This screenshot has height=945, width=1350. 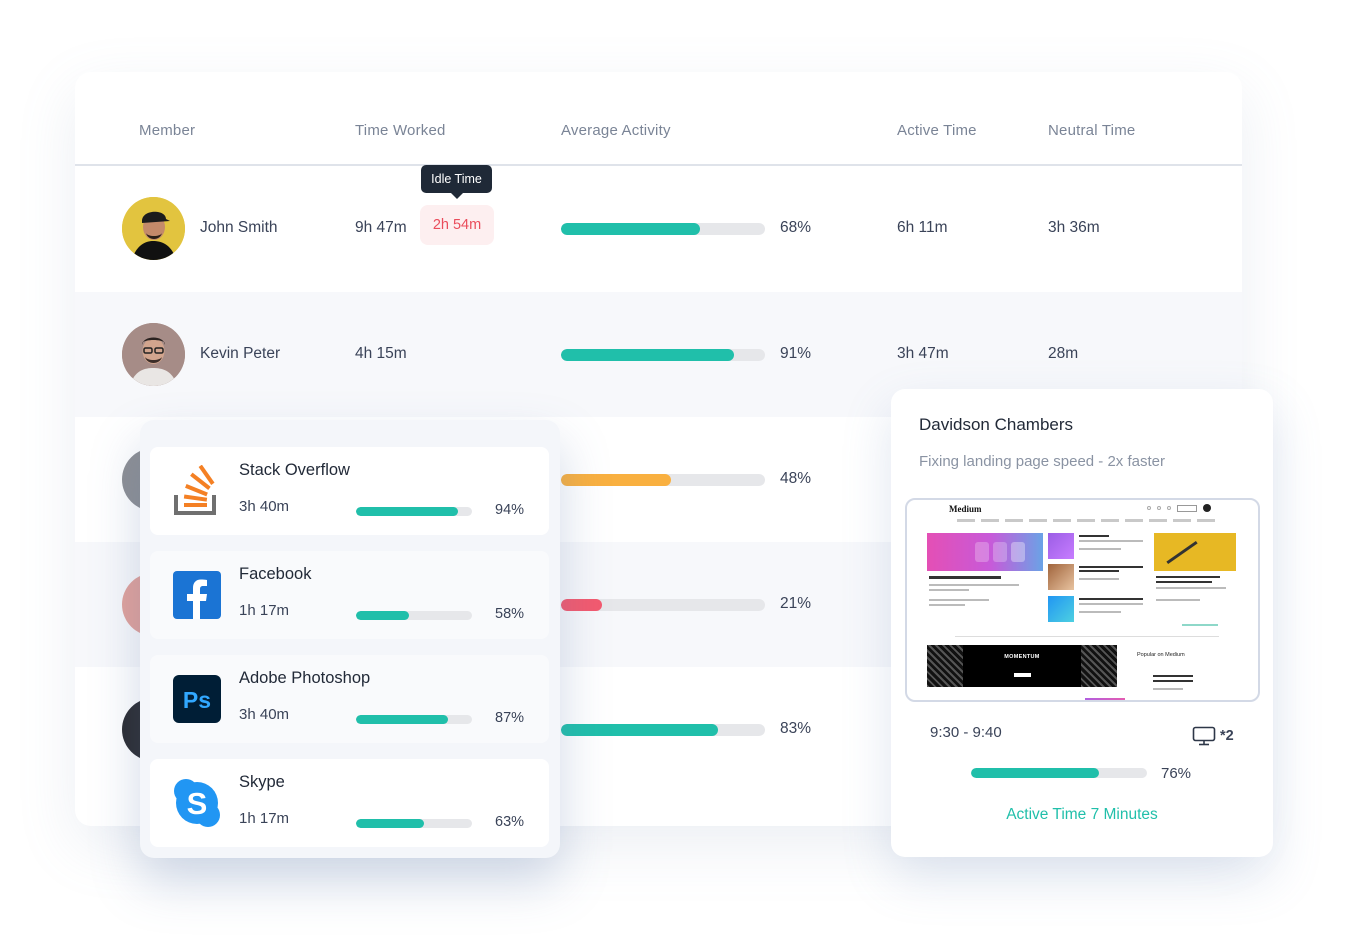 I want to click on header-neutral-time: Neutral Time, so click(x=1092, y=130).